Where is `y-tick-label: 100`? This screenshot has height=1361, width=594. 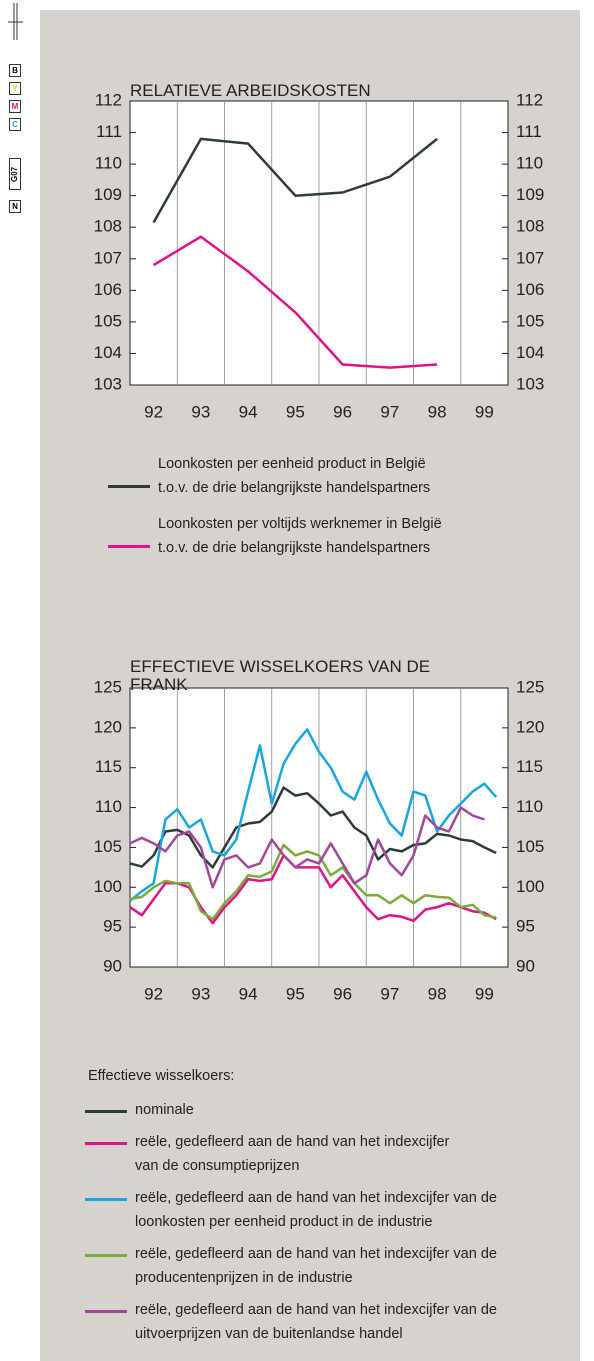 y-tick-label: 100 is located at coordinates (108, 886).